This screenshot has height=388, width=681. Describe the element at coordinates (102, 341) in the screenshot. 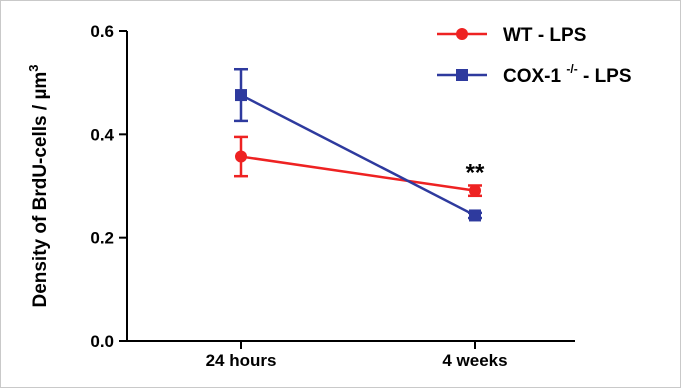

I see `y-tick-label: 0.0` at that location.